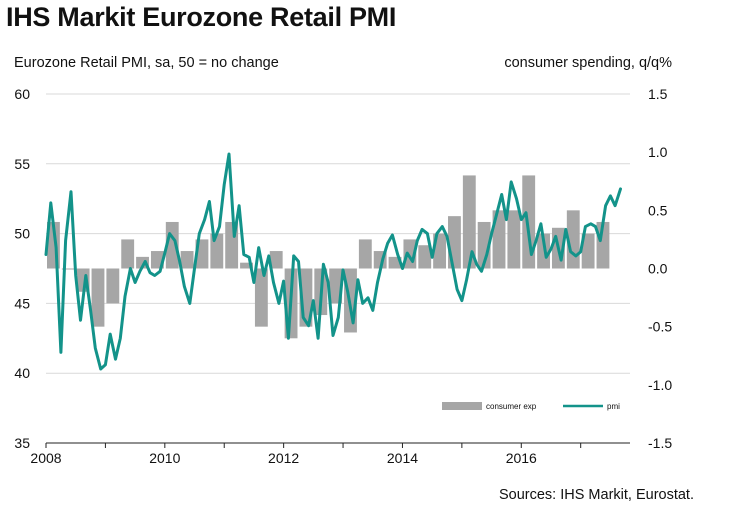 Image resolution: width=750 pixels, height=512 pixels. What do you see at coordinates (283, 458) in the screenshot?
I see `x-tick-label: 2012` at bounding box center [283, 458].